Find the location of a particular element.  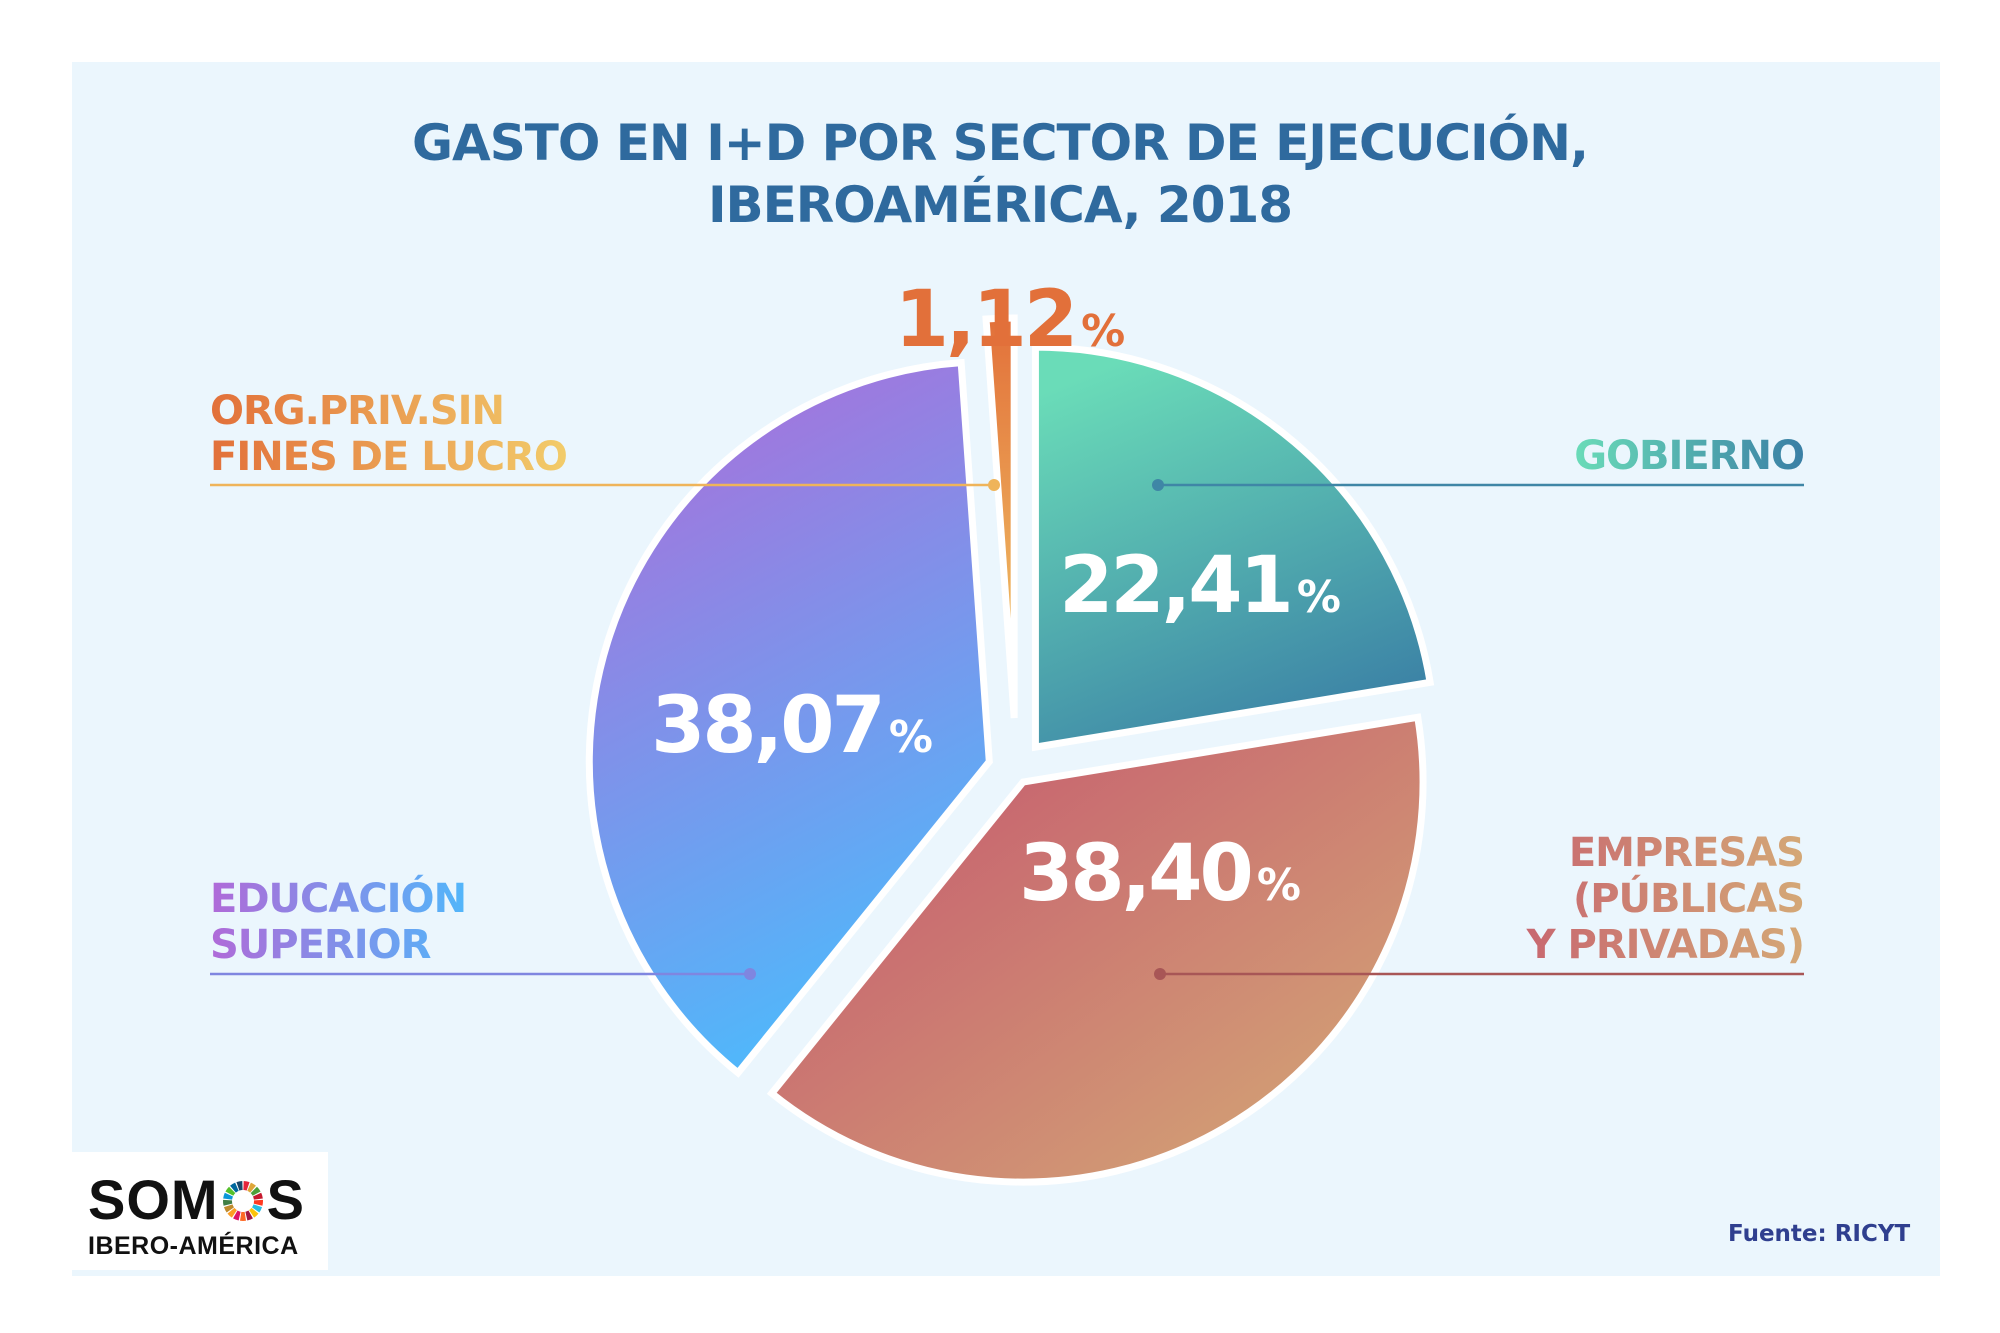

category-label-line: FINES DE LUCRO is located at coordinates (388, 457).